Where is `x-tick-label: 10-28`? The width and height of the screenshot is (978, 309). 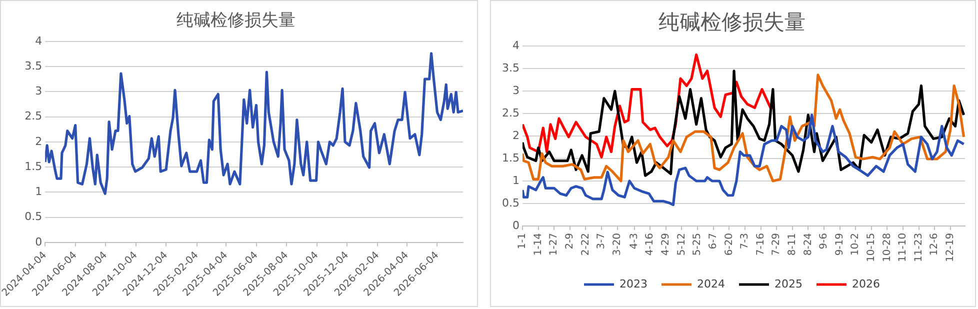 x-tick-label: 10-28 is located at coordinates (887, 247).